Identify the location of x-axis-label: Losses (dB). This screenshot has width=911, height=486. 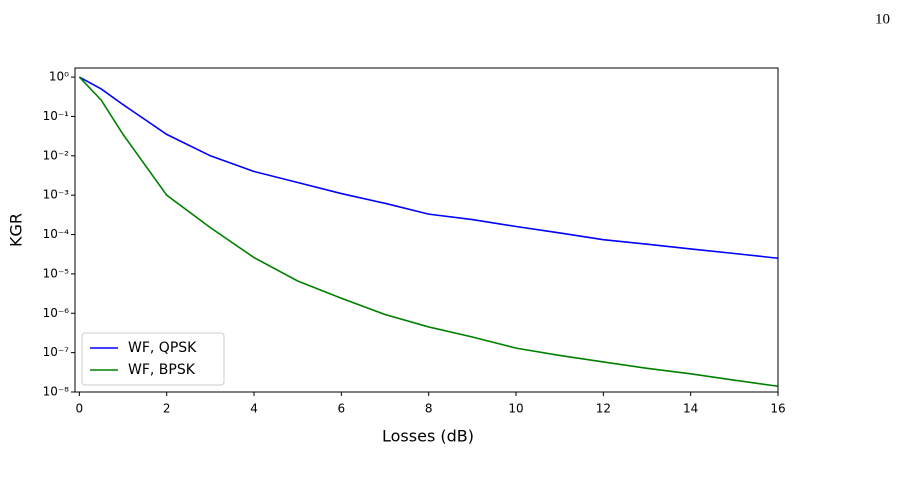
(428, 436).